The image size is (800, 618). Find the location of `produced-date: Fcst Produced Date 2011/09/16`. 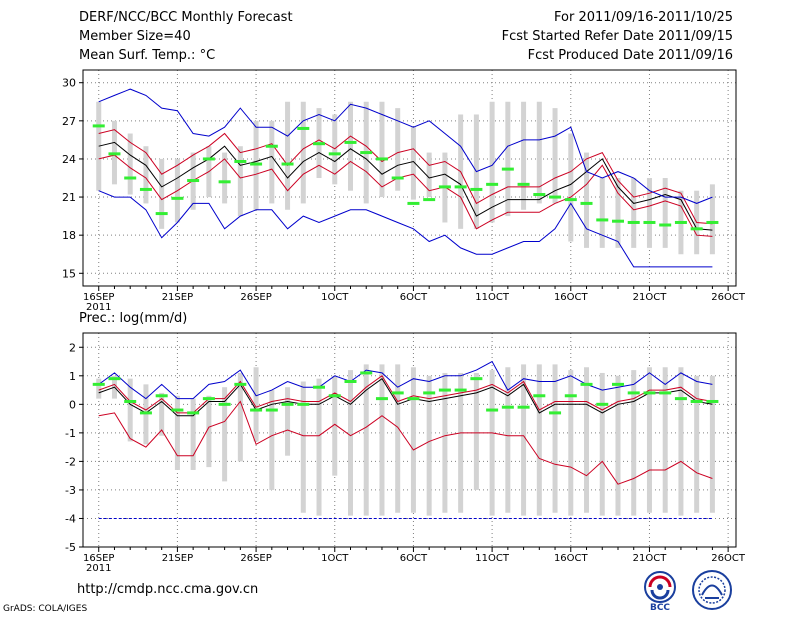

produced-date: Fcst Produced Date 2011/09/16 is located at coordinates (630, 55).